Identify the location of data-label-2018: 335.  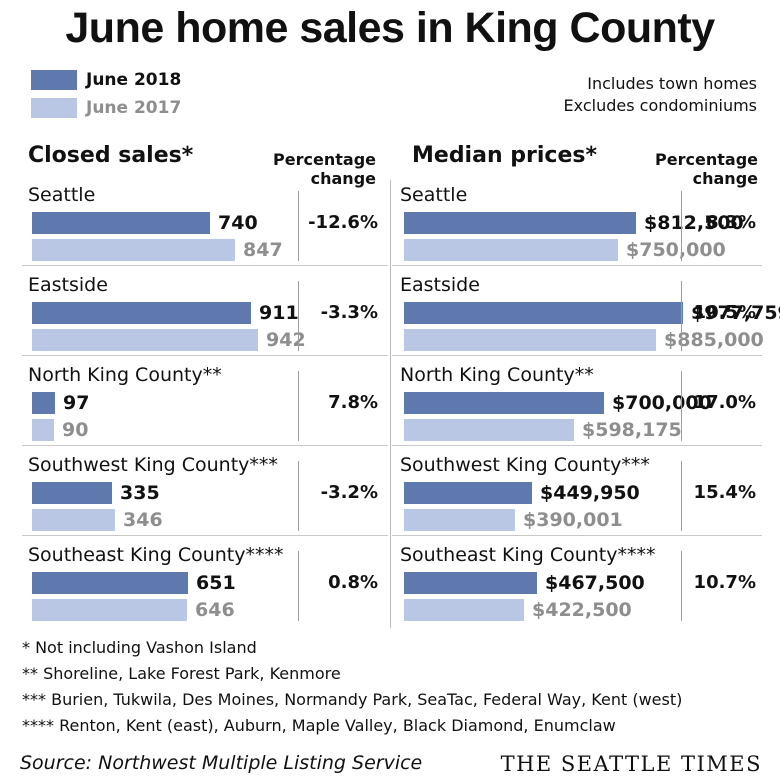
(140, 493).